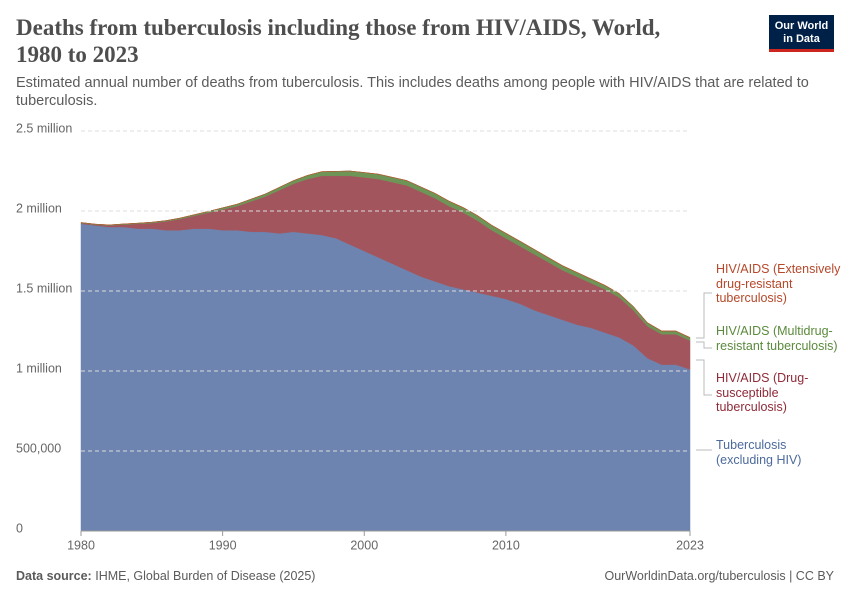 Image resolution: width=850 pixels, height=600 pixels. What do you see at coordinates (223, 545) in the screenshot?
I see `x-tick-label: 1990` at bounding box center [223, 545].